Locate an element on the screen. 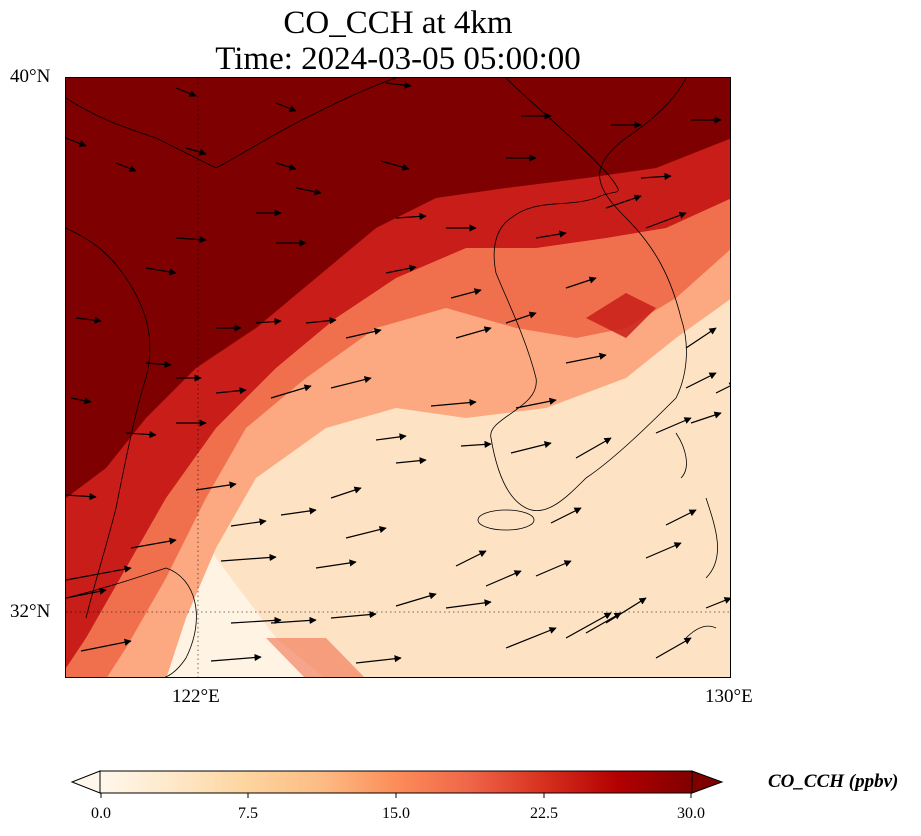 This screenshot has height=836, width=921. colorbar-tick: 22.5 is located at coordinates (544, 813).